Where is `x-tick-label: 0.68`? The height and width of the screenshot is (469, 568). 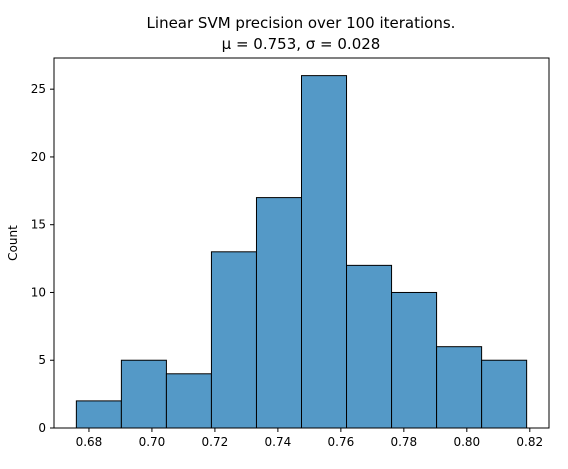 x-tick-label: 0.68 is located at coordinates (89, 442).